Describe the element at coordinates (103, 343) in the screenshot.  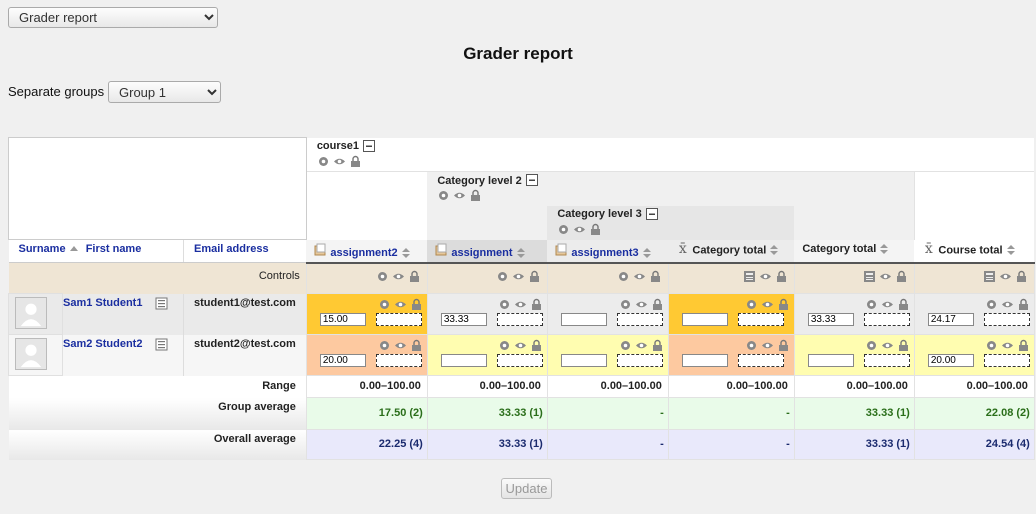
I see `student-name: Sam2 Student2` at that location.